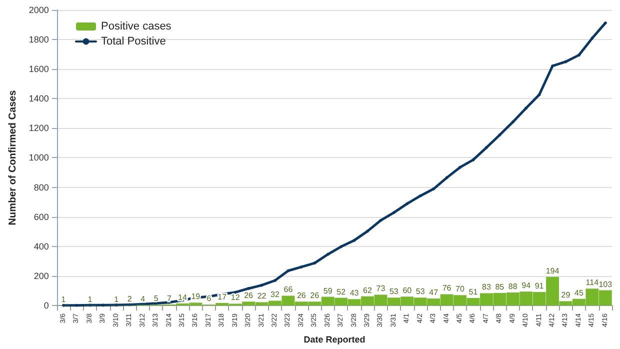  Describe the element at coordinates (473, 291) in the screenshot. I see `data-label: 51` at that location.